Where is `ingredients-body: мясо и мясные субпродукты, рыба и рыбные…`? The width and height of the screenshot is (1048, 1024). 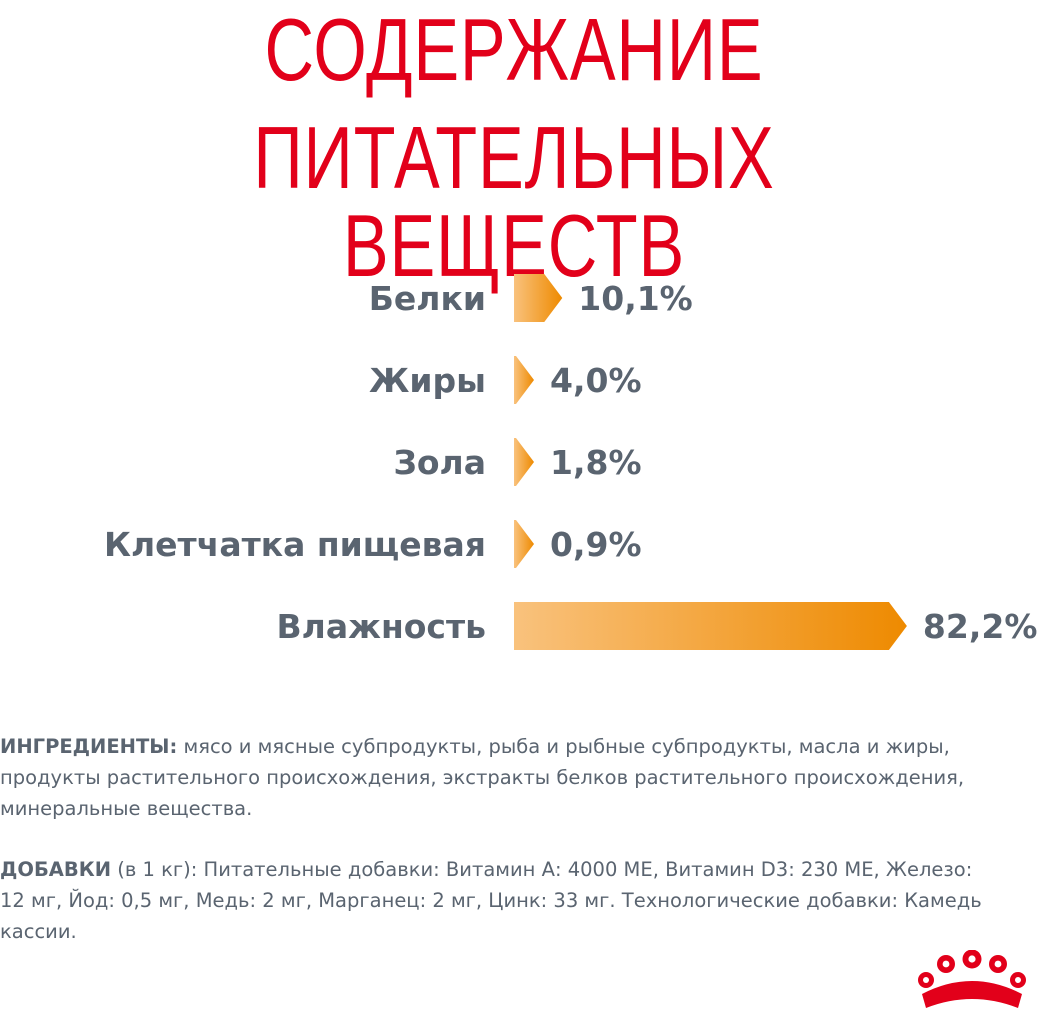
ingredients-body: мясо и мясные субпродукты, рыба и рыбные… is located at coordinates (482, 777).